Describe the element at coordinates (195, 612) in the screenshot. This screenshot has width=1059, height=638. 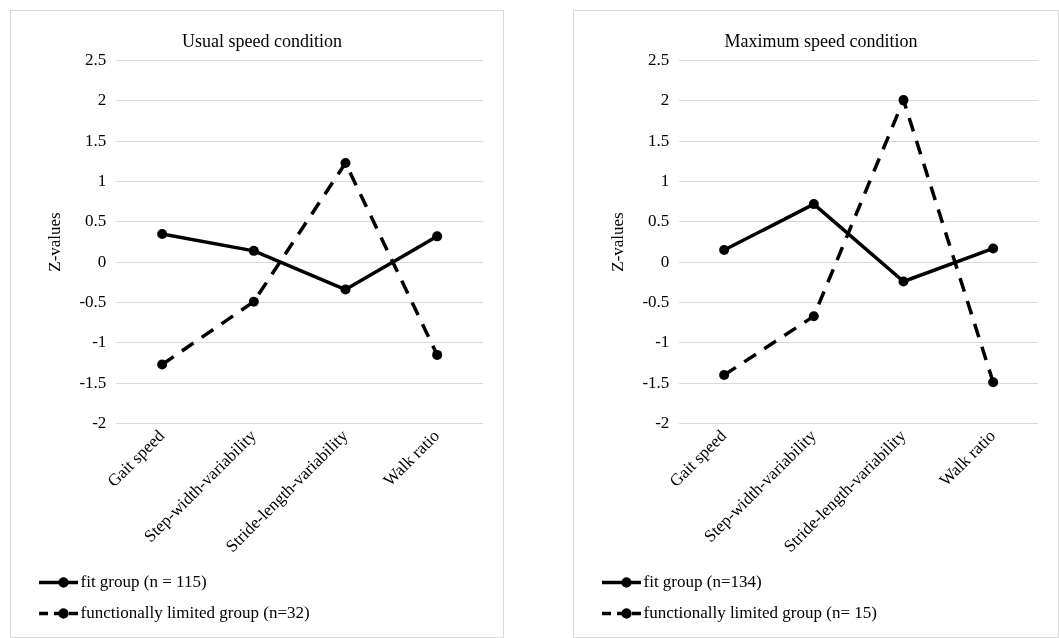
I see `legend-label: functionally limited group (n=32)` at that location.